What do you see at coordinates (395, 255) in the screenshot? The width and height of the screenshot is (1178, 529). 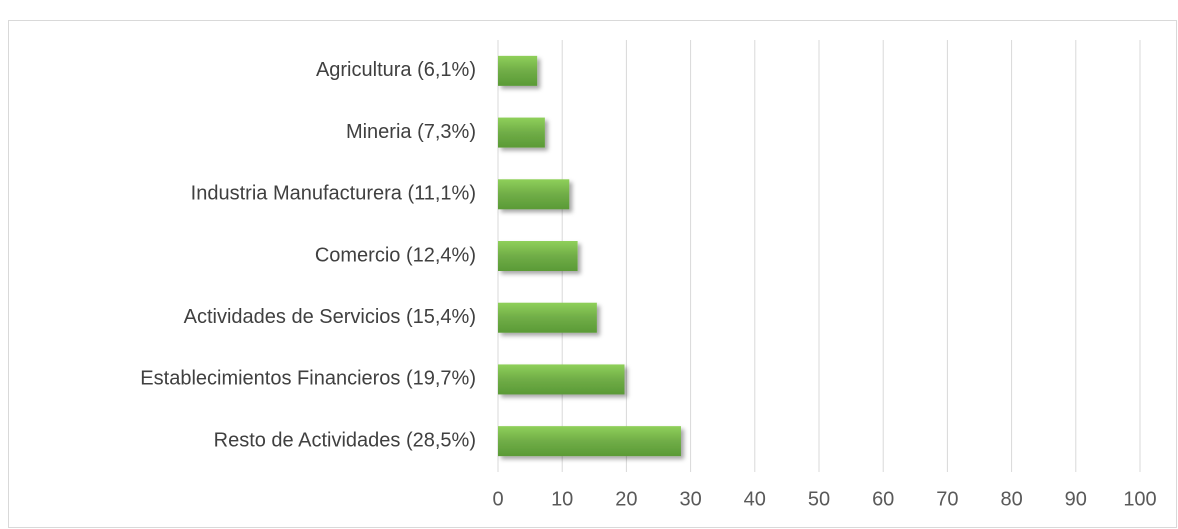 I see `y-tick-label: Comercio (12,4%)` at bounding box center [395, 255].